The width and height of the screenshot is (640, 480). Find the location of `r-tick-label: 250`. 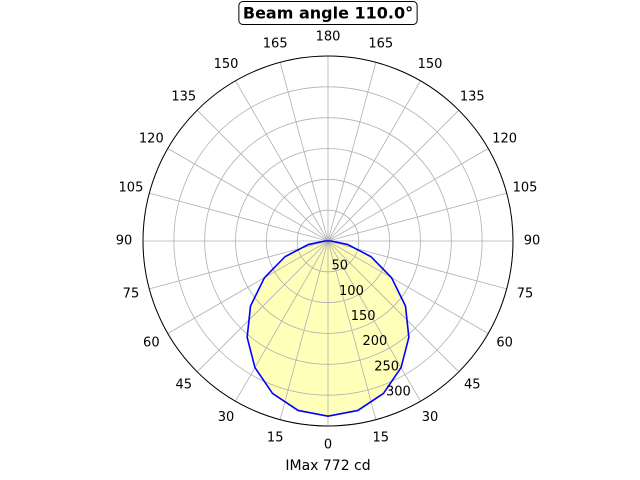

r-tick-label: 250 is located at coordinates (386, 366).